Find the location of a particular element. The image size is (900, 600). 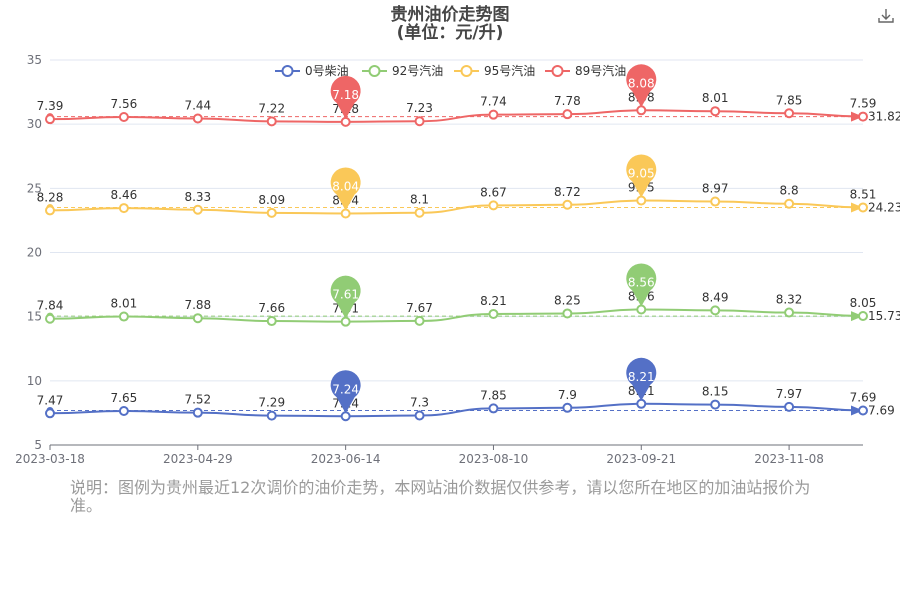

min-marker: 7.24 is located at coordinates (345, 392).